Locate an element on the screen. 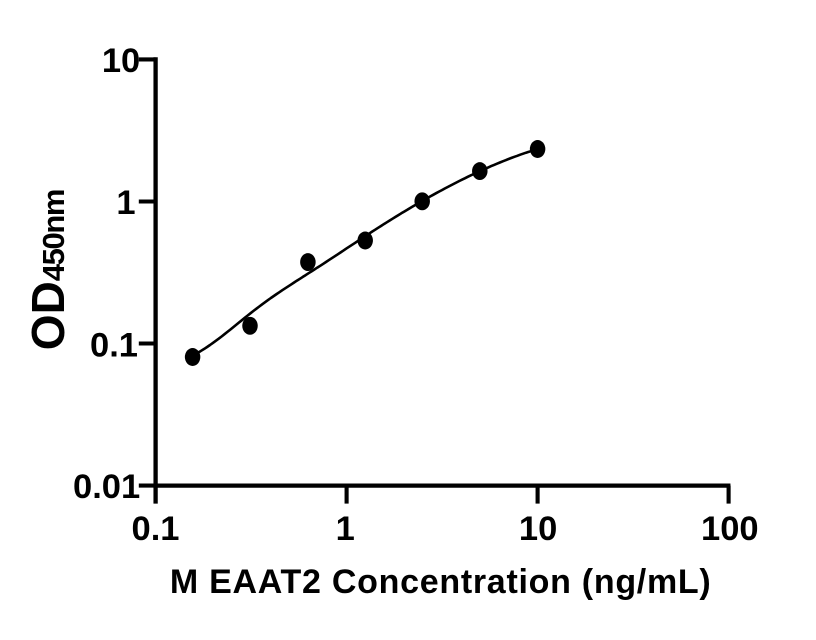 Image resolution: width=816 pixels, height=640 pixels. svg-text: OD450nm is located at coordinates (48, 270).